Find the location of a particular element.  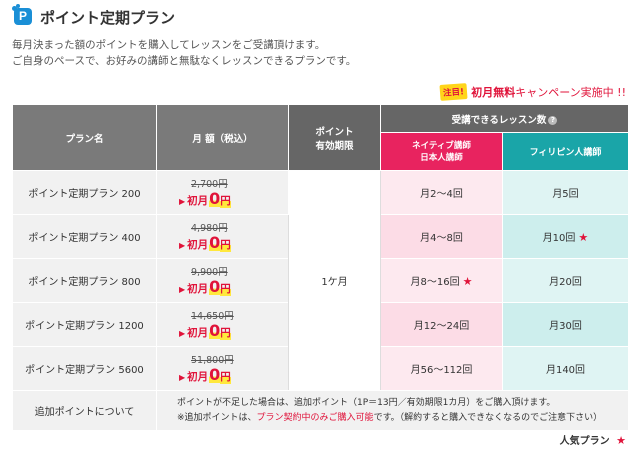

header-native-line-2: 日本人講師 is located at coordinates (441, 157).